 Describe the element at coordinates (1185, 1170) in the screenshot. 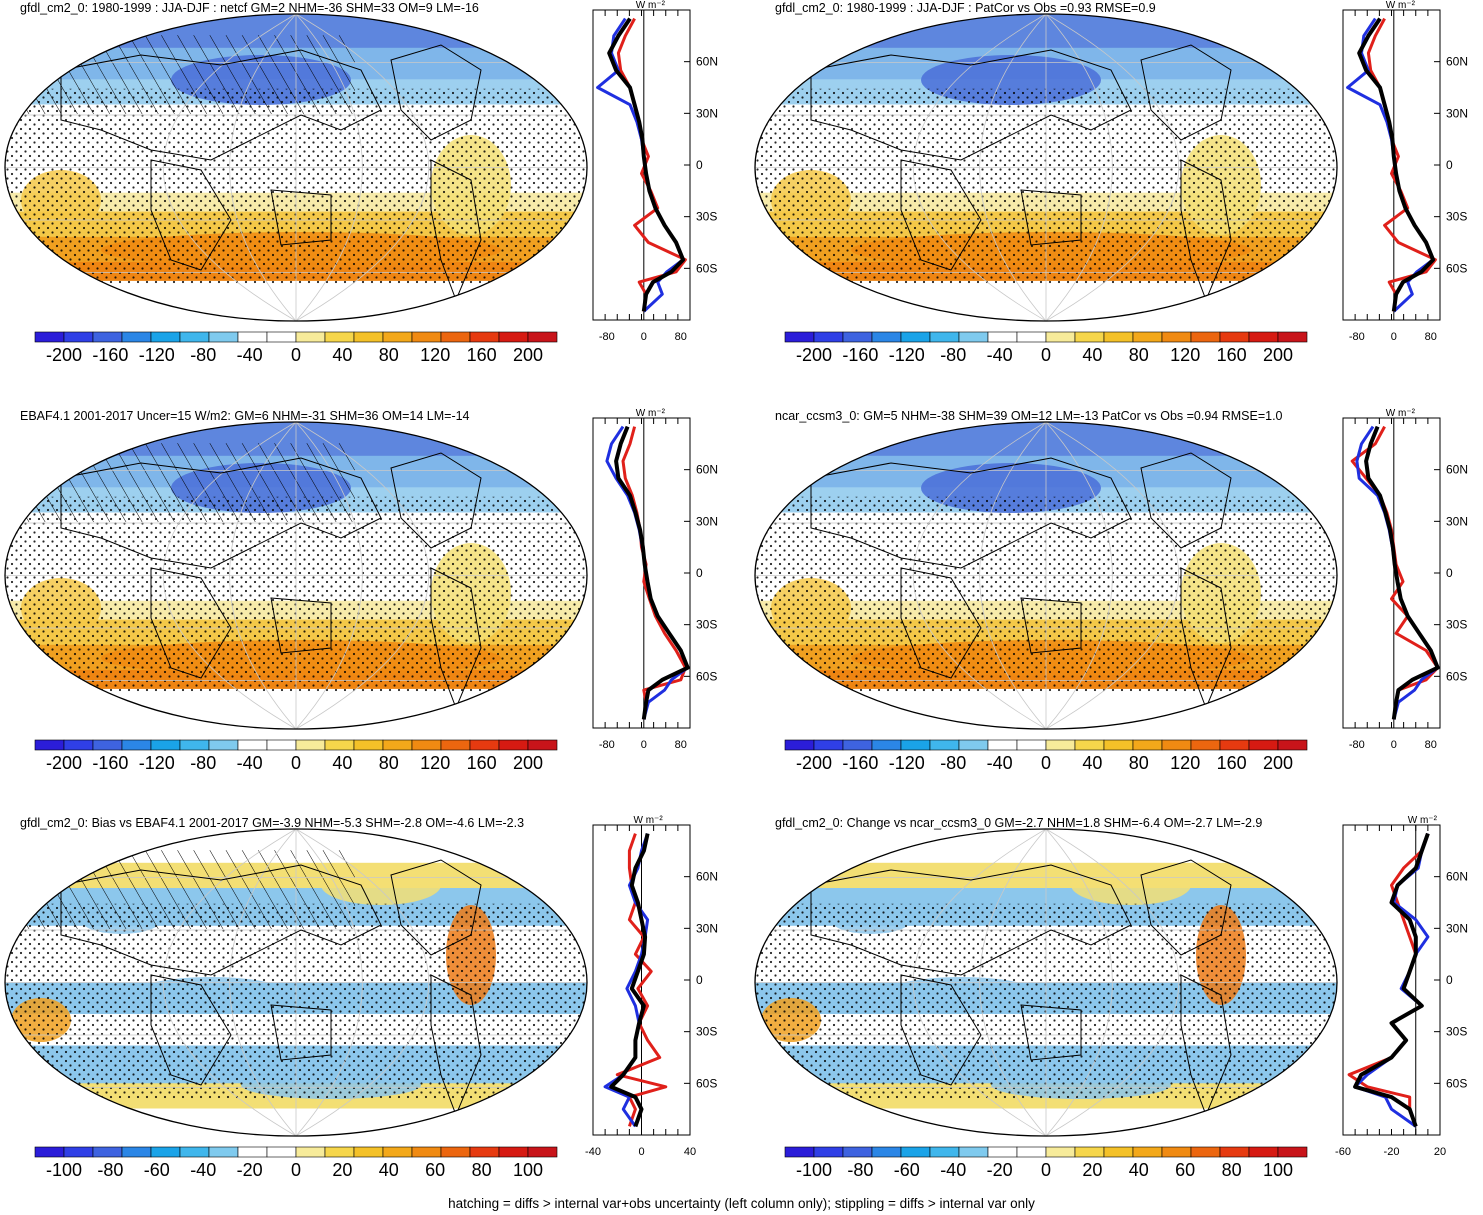

I see `colorbar-tick-label: 60` at that location.